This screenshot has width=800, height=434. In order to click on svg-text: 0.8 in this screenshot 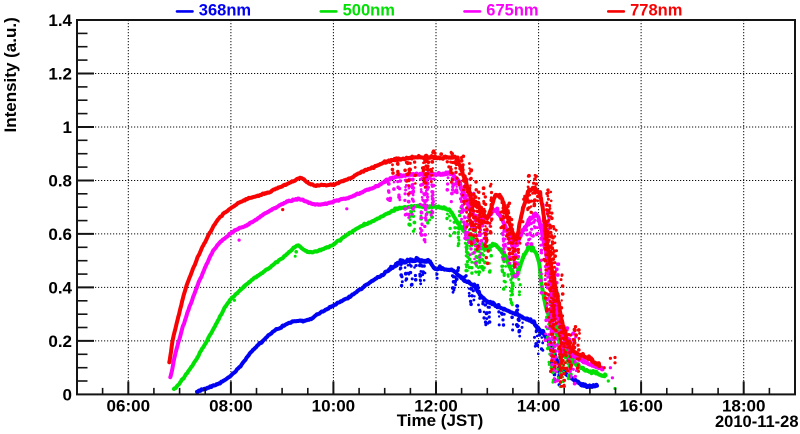, I will do `click(60, 181)`.